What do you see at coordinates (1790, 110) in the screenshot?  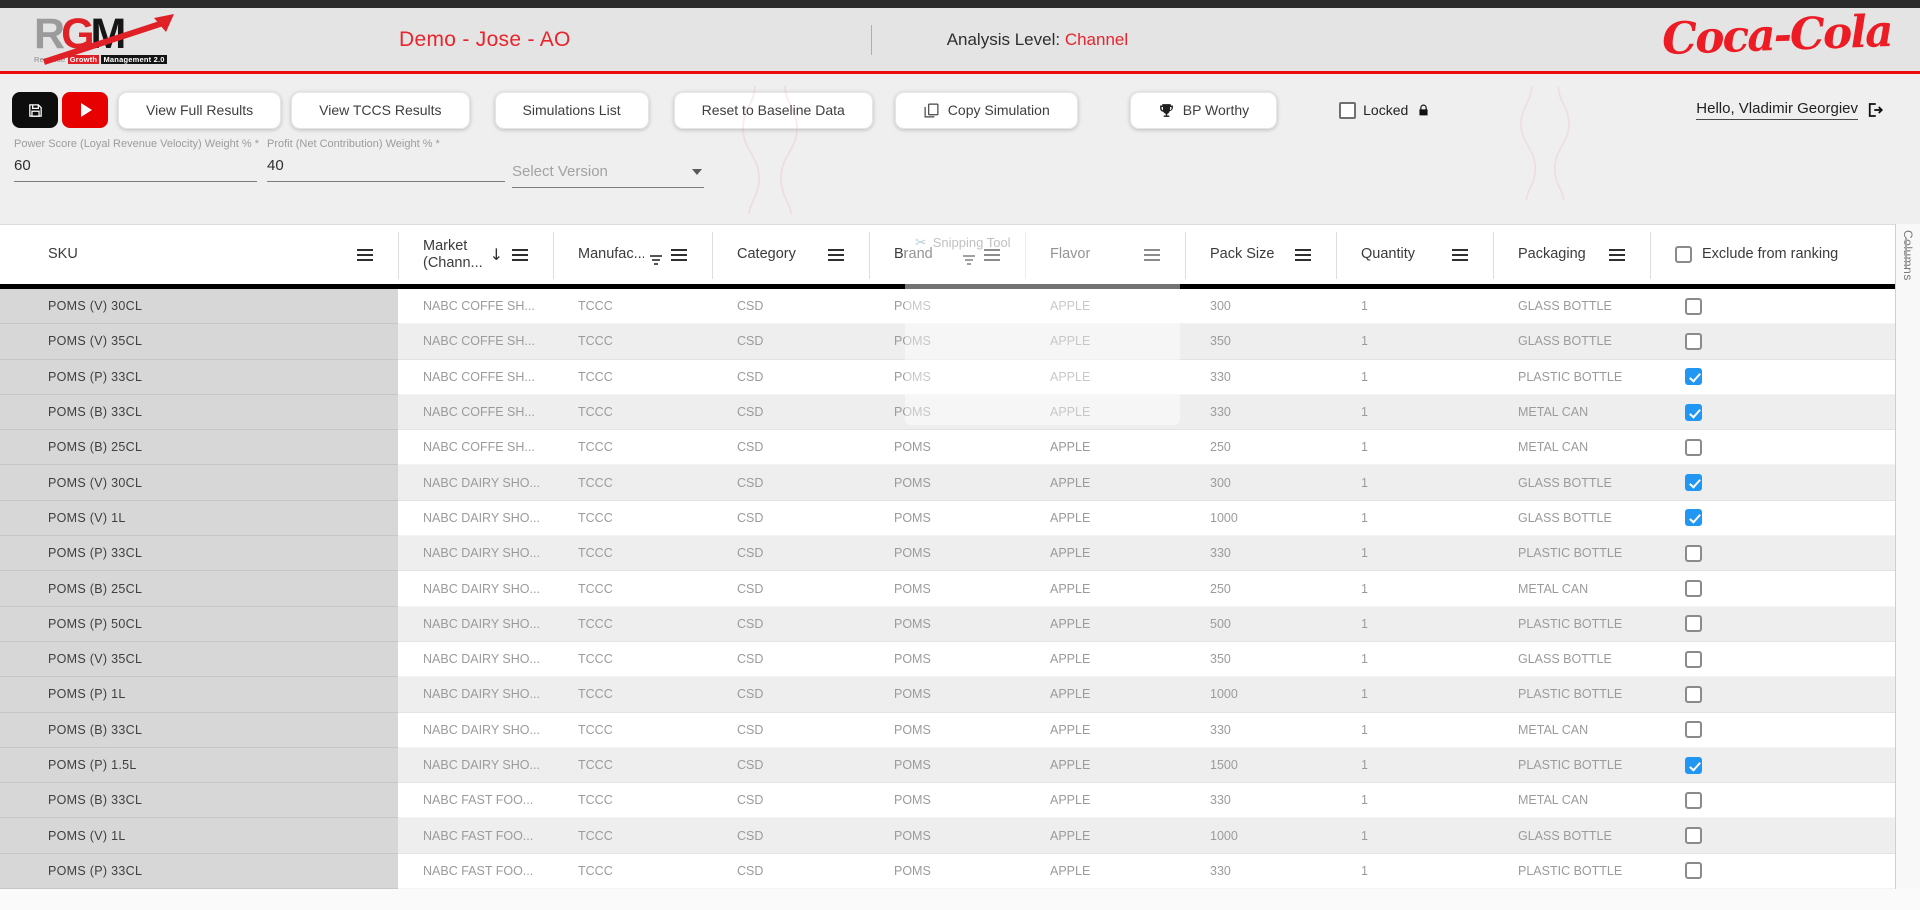 I see `user-greeting-link: Hello, Vladimir Georgiev` at bounding box center [1790, 110].